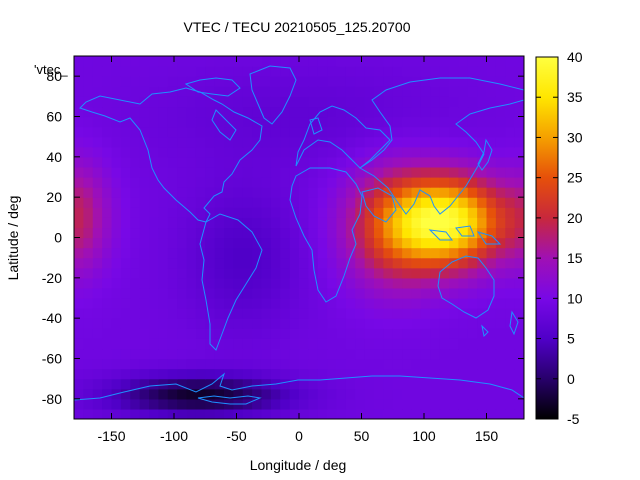 The width and height of the screenshot is (640, 480). I want to click on coast-antarctica, so click(299, 386).